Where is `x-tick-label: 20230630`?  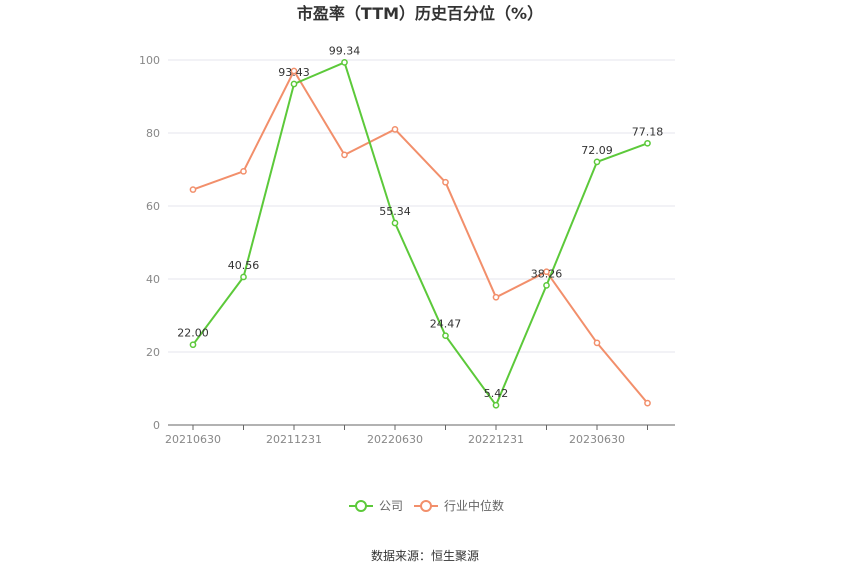 x-tick-label: 20230630 is located at coordinates (597, 439).